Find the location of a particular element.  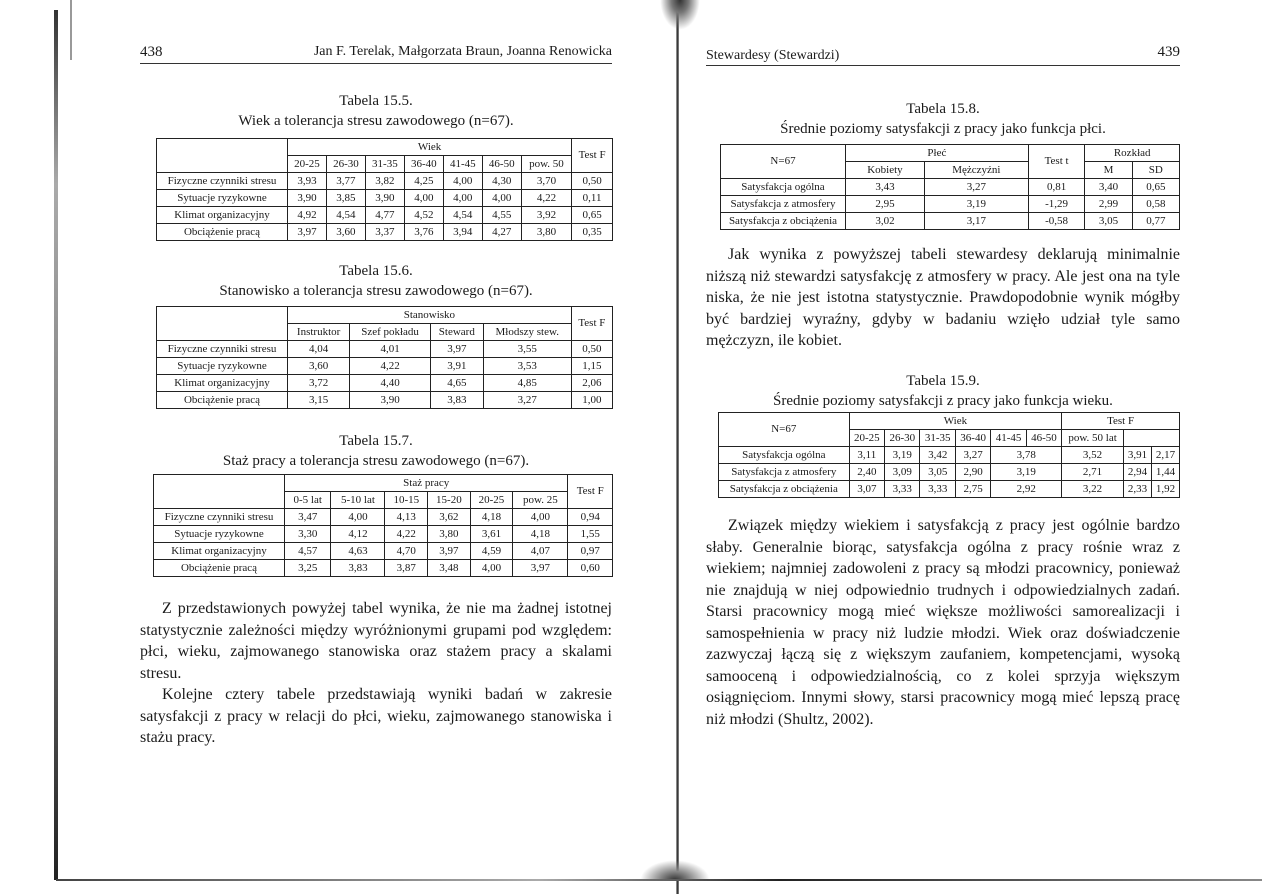

value-cell: 4,00 is located at coordinates (423, 198).